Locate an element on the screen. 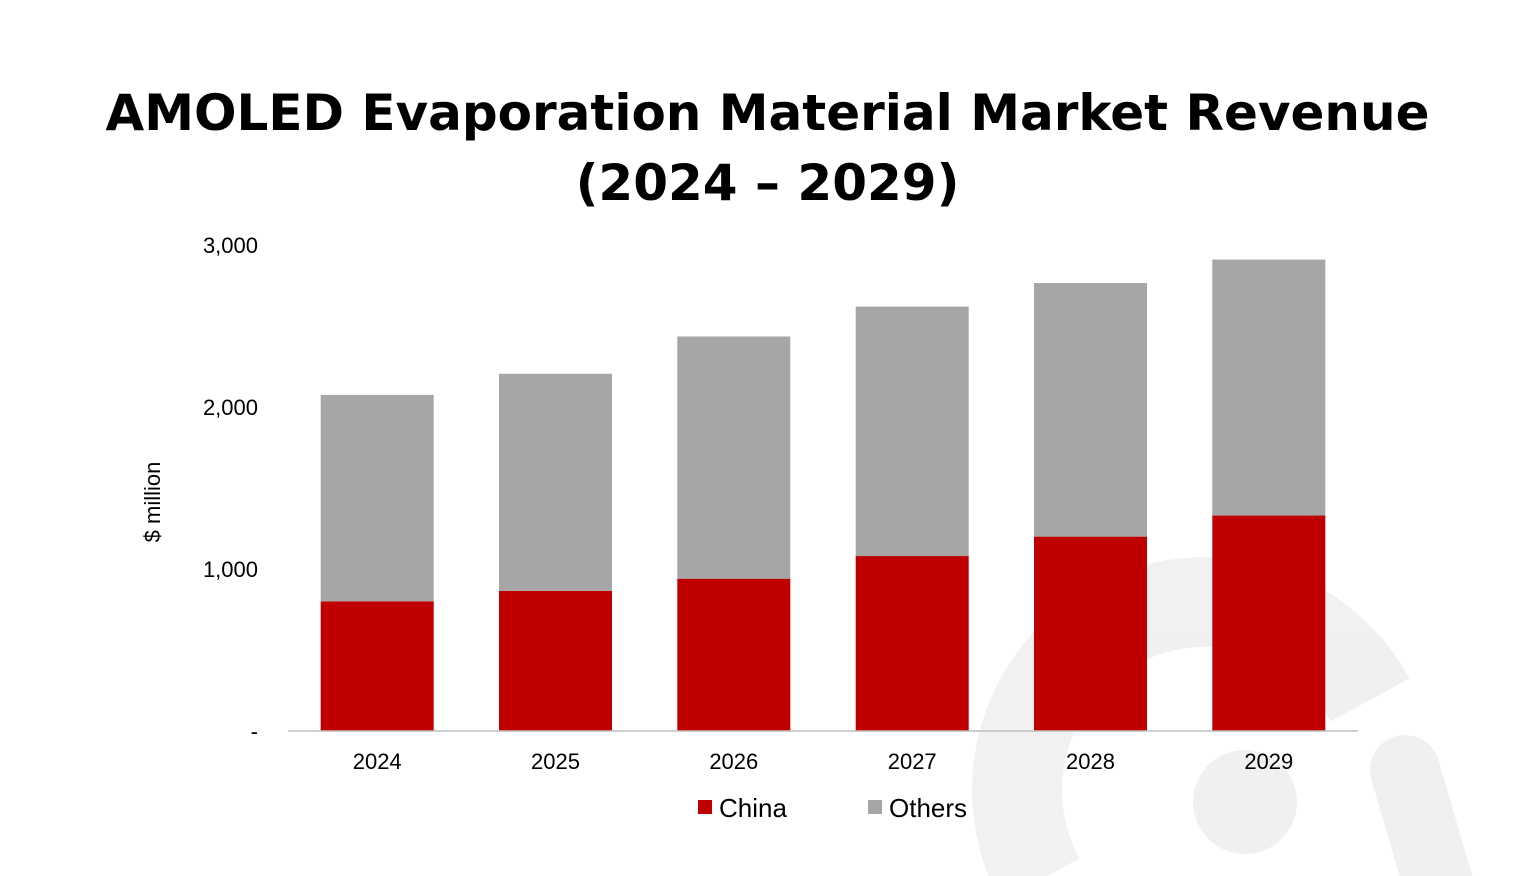 The height and width of the screenshot is (876, 1535). x-tick-label-2024: 2024 is located at coordinates (377, 761).